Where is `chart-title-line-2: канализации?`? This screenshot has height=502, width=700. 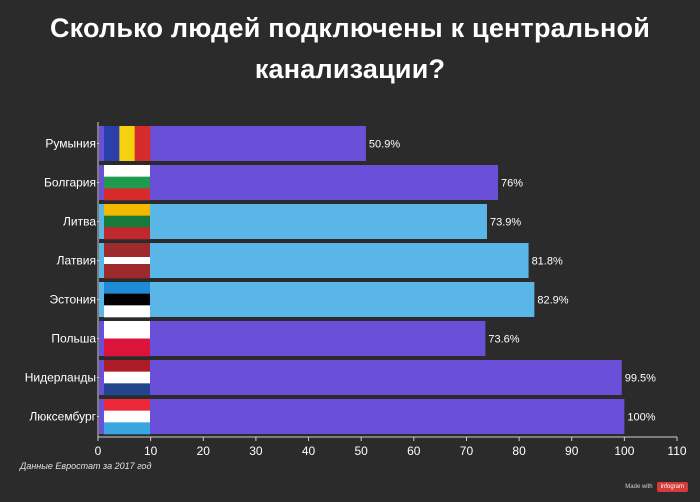
chart-title-line-2: канализации? is located at coordinates (350, 69).